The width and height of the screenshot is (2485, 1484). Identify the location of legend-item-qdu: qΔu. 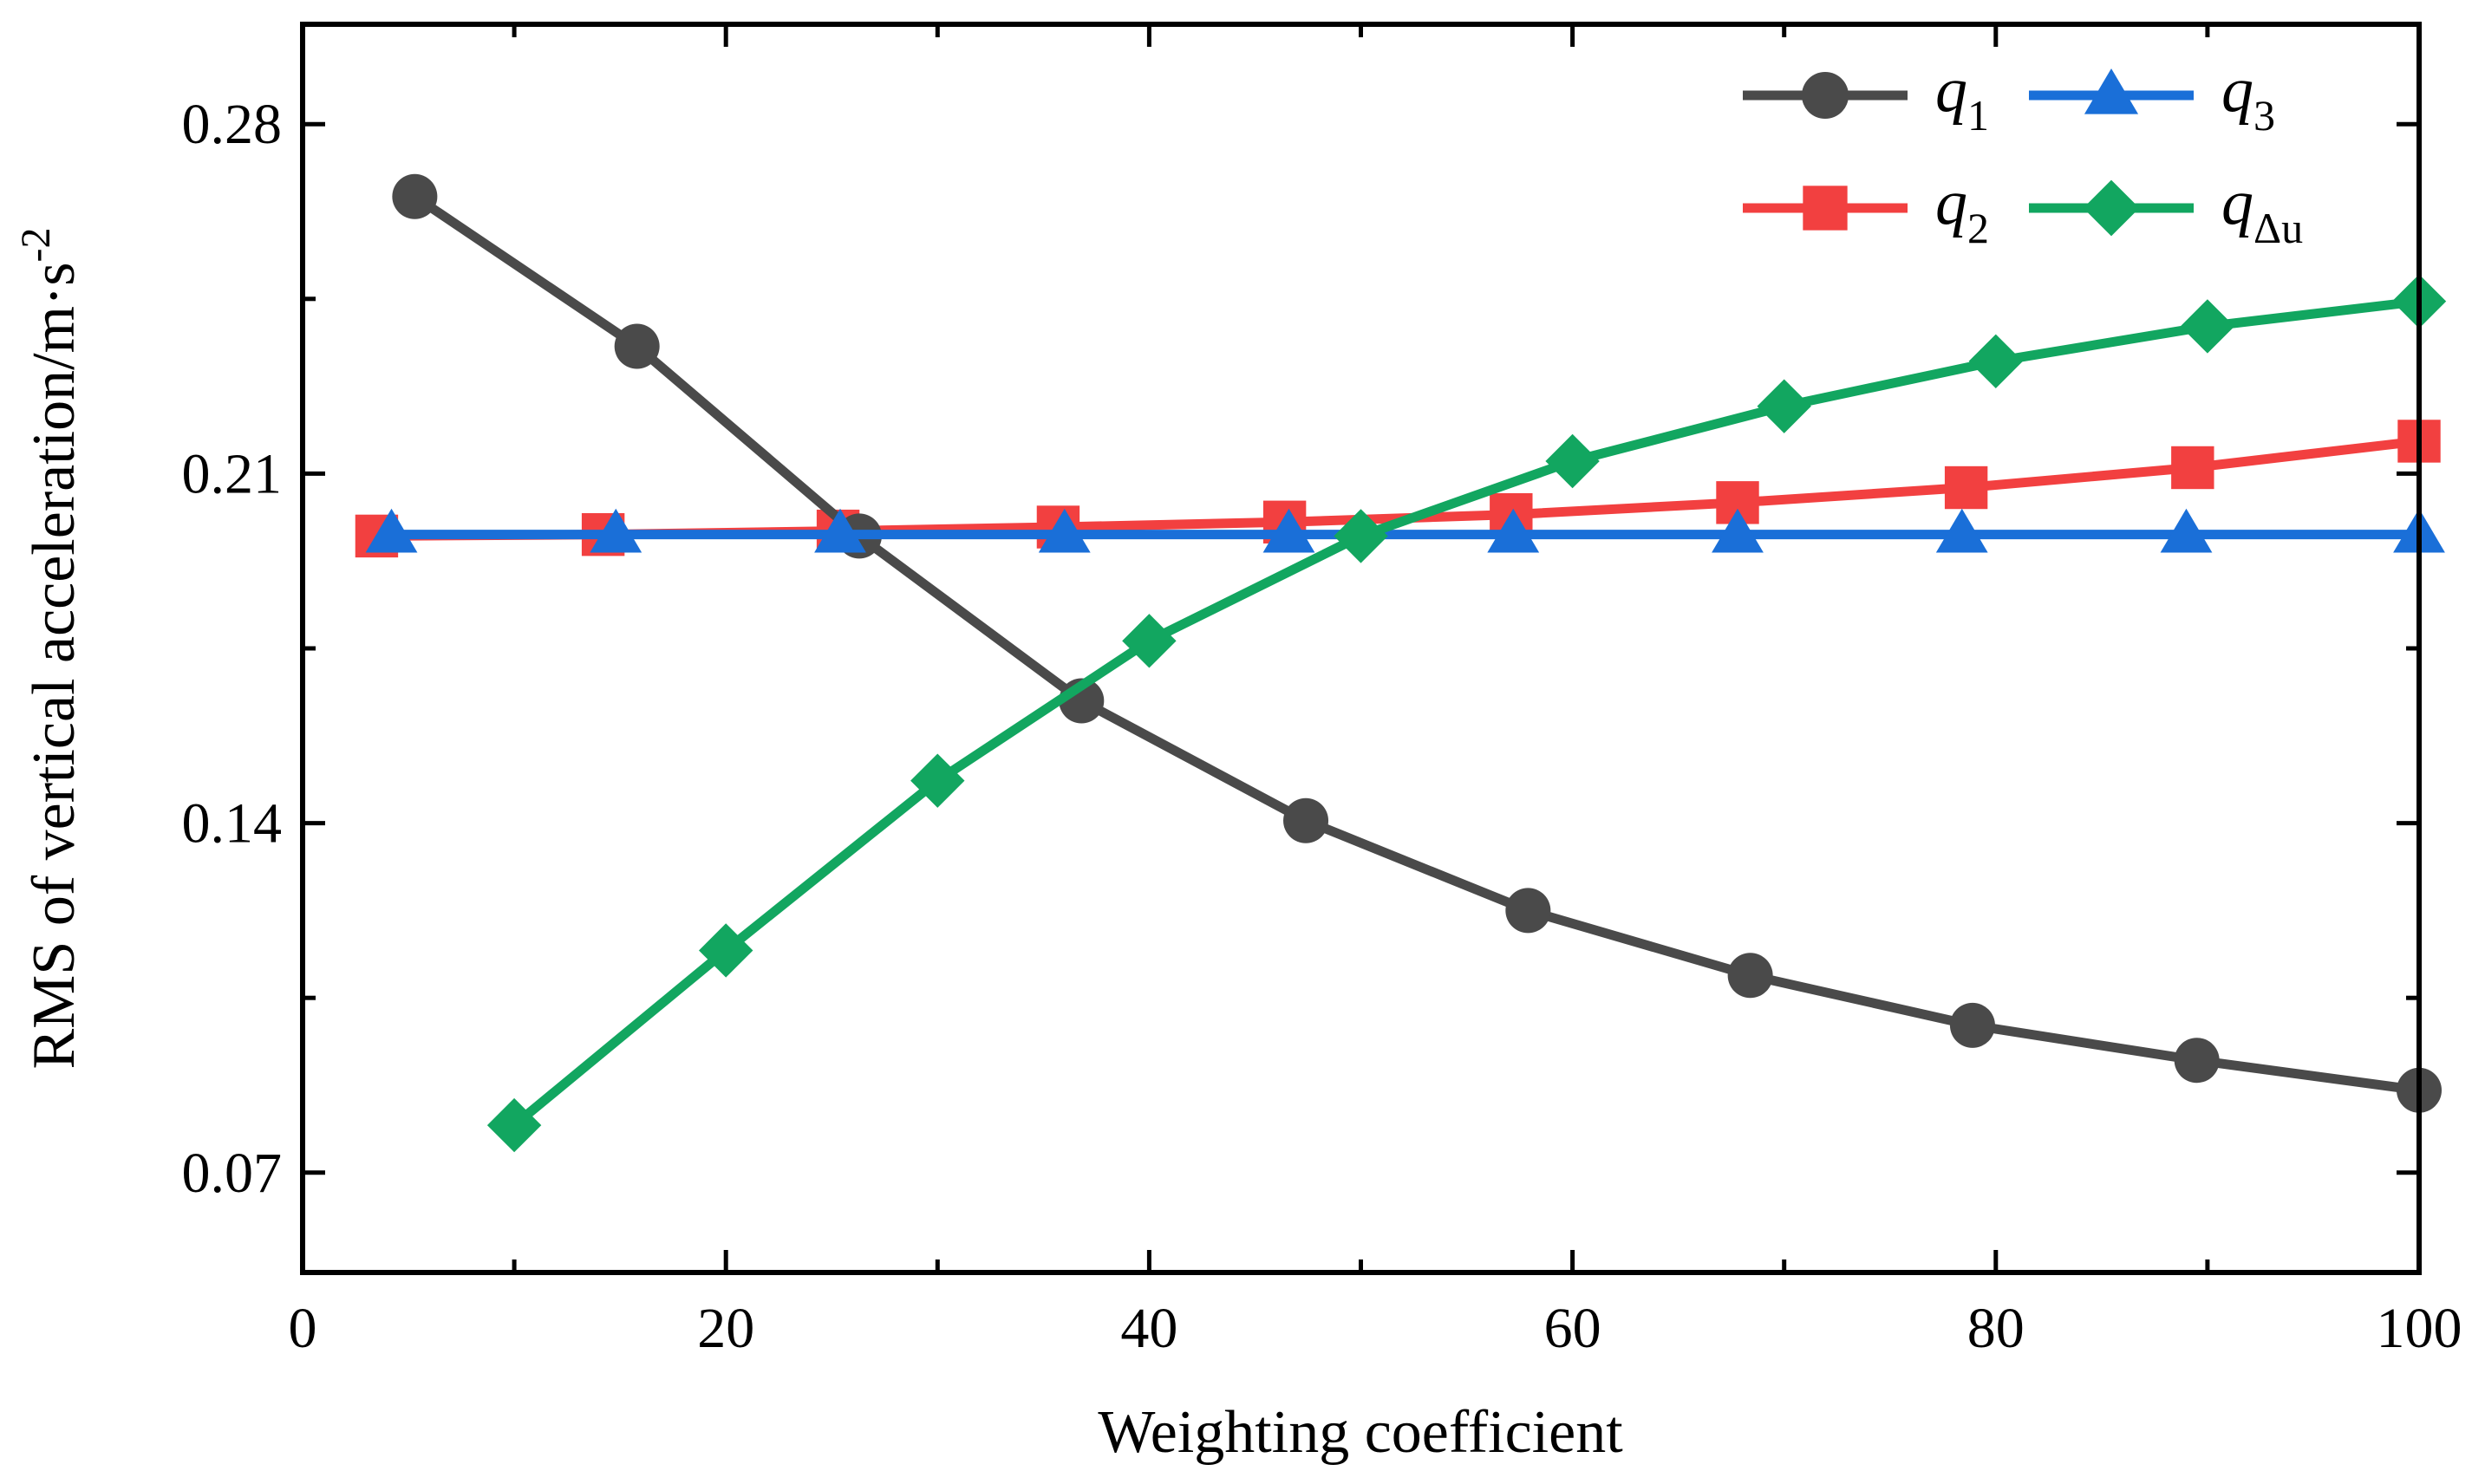
(2166, 209).